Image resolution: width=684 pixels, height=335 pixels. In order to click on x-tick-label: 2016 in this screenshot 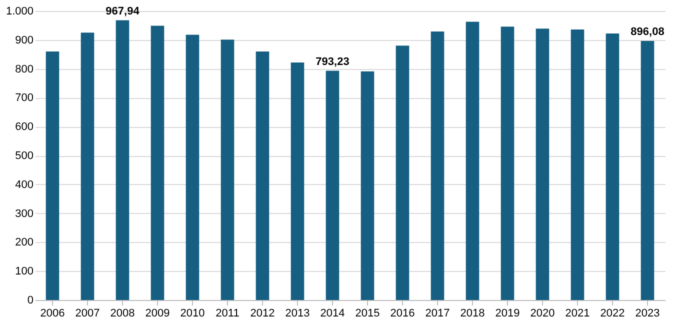, I will do `click(402, 314)`.